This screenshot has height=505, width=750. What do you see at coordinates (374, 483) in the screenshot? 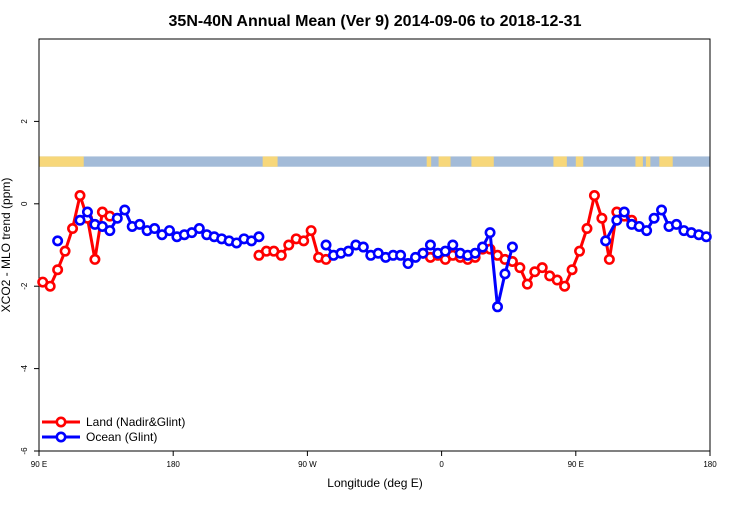
I see `x-axis-label: Longitude (deg E)` at bounding box center [374, 483].